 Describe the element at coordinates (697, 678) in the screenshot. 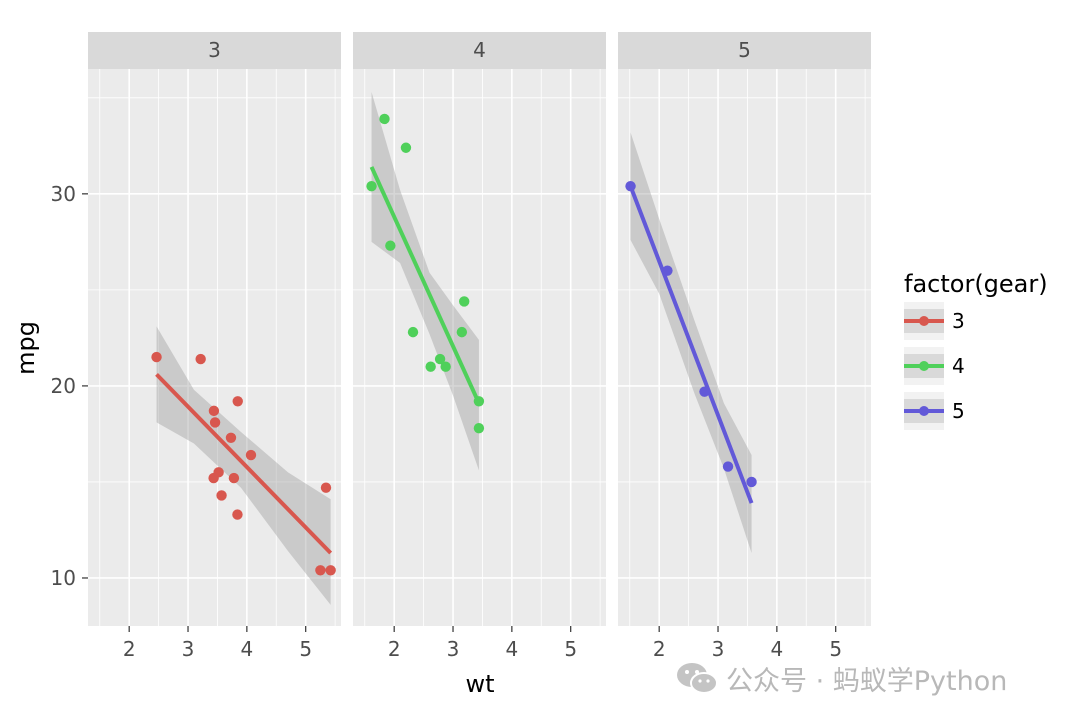

I see `wechat-icon` at that location.